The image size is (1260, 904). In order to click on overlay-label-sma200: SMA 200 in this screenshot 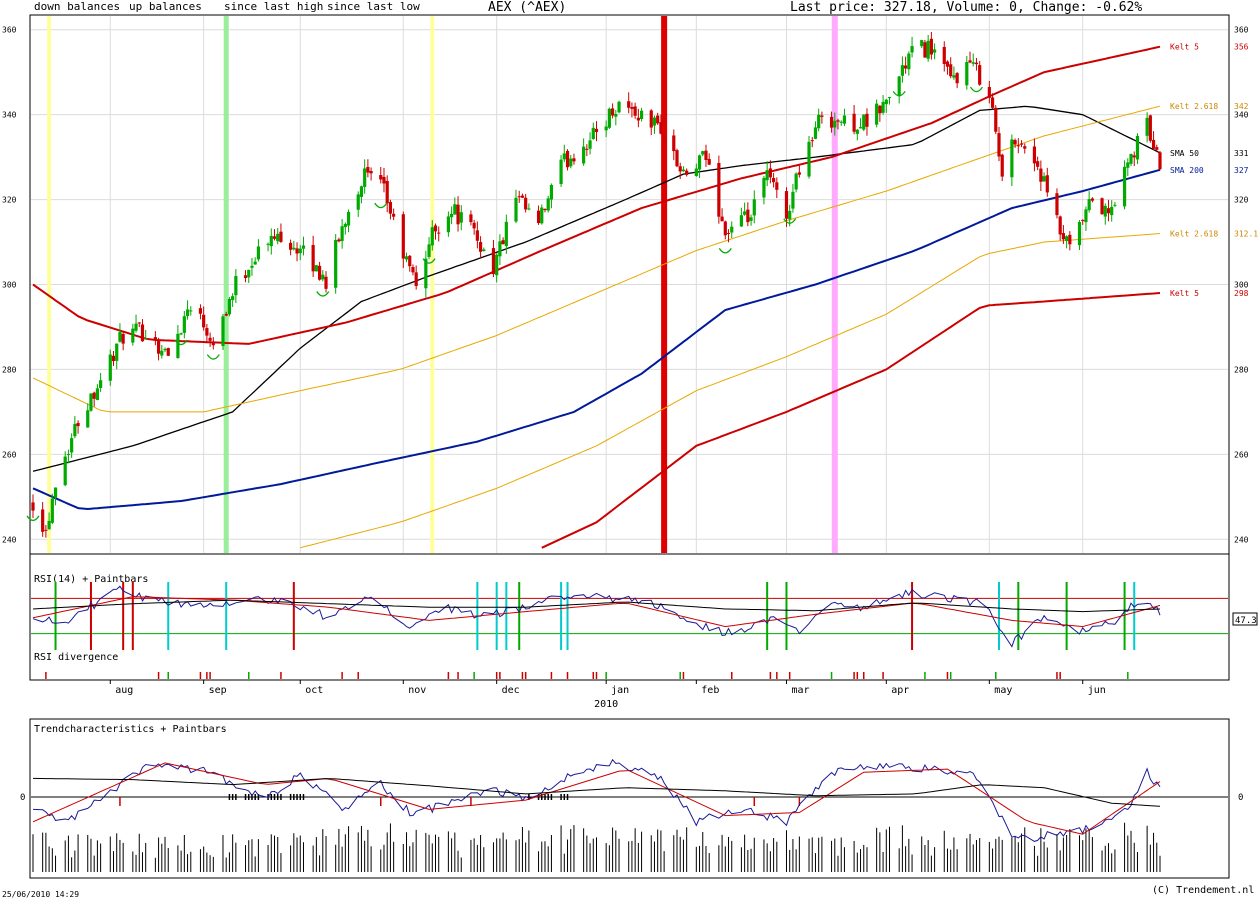, I will do `click(1187, 170)`.